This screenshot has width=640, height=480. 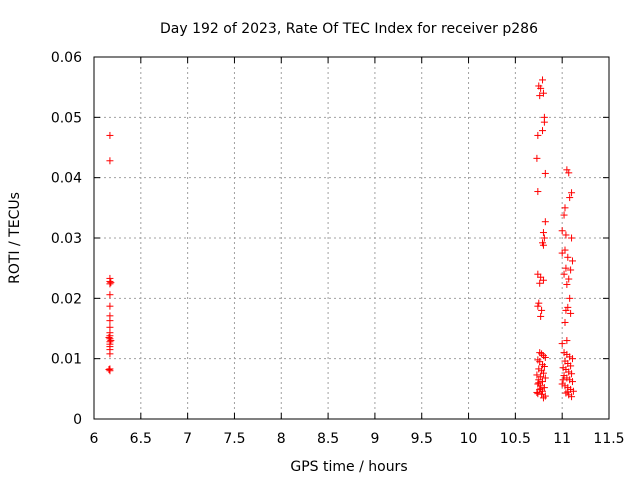 What do you see at coordinates (348, 467) in the screenshot?
I see `x-axis-label: GPS time / hours` at bounding box center [348, 467].